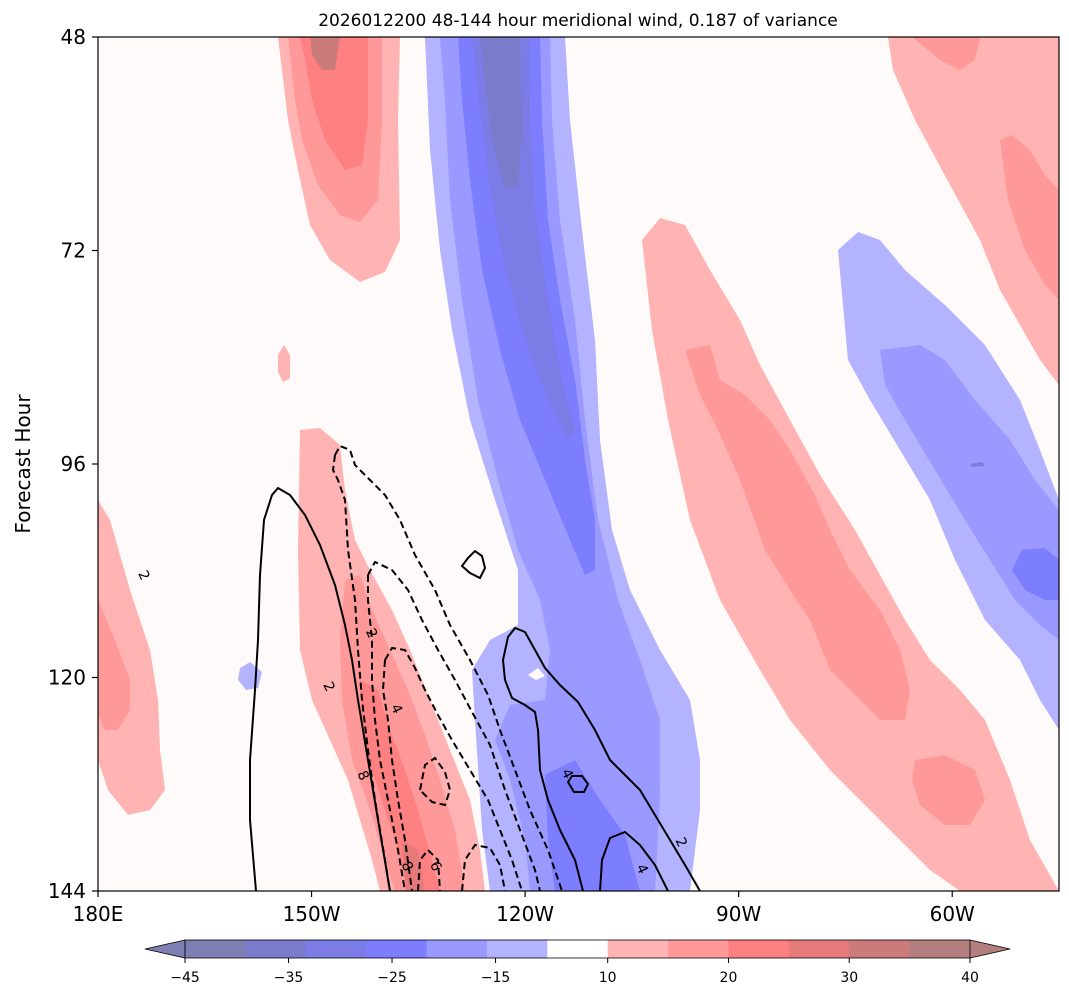 The image size is (1069, 997). I want to click on y-tick-label: 96, so click(73, 464).